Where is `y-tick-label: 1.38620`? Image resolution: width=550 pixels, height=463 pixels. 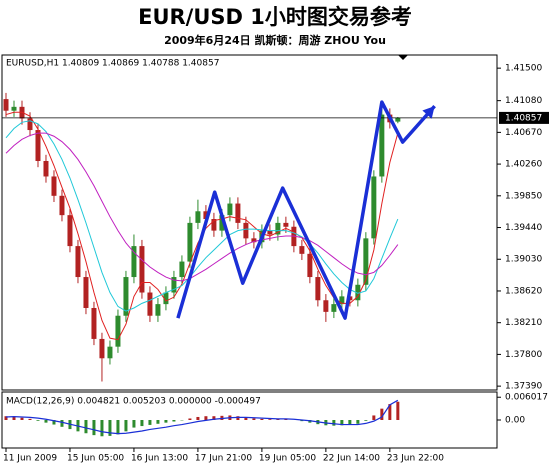 y-tick-label: 1.38620 is located at coordinates (523, 291).